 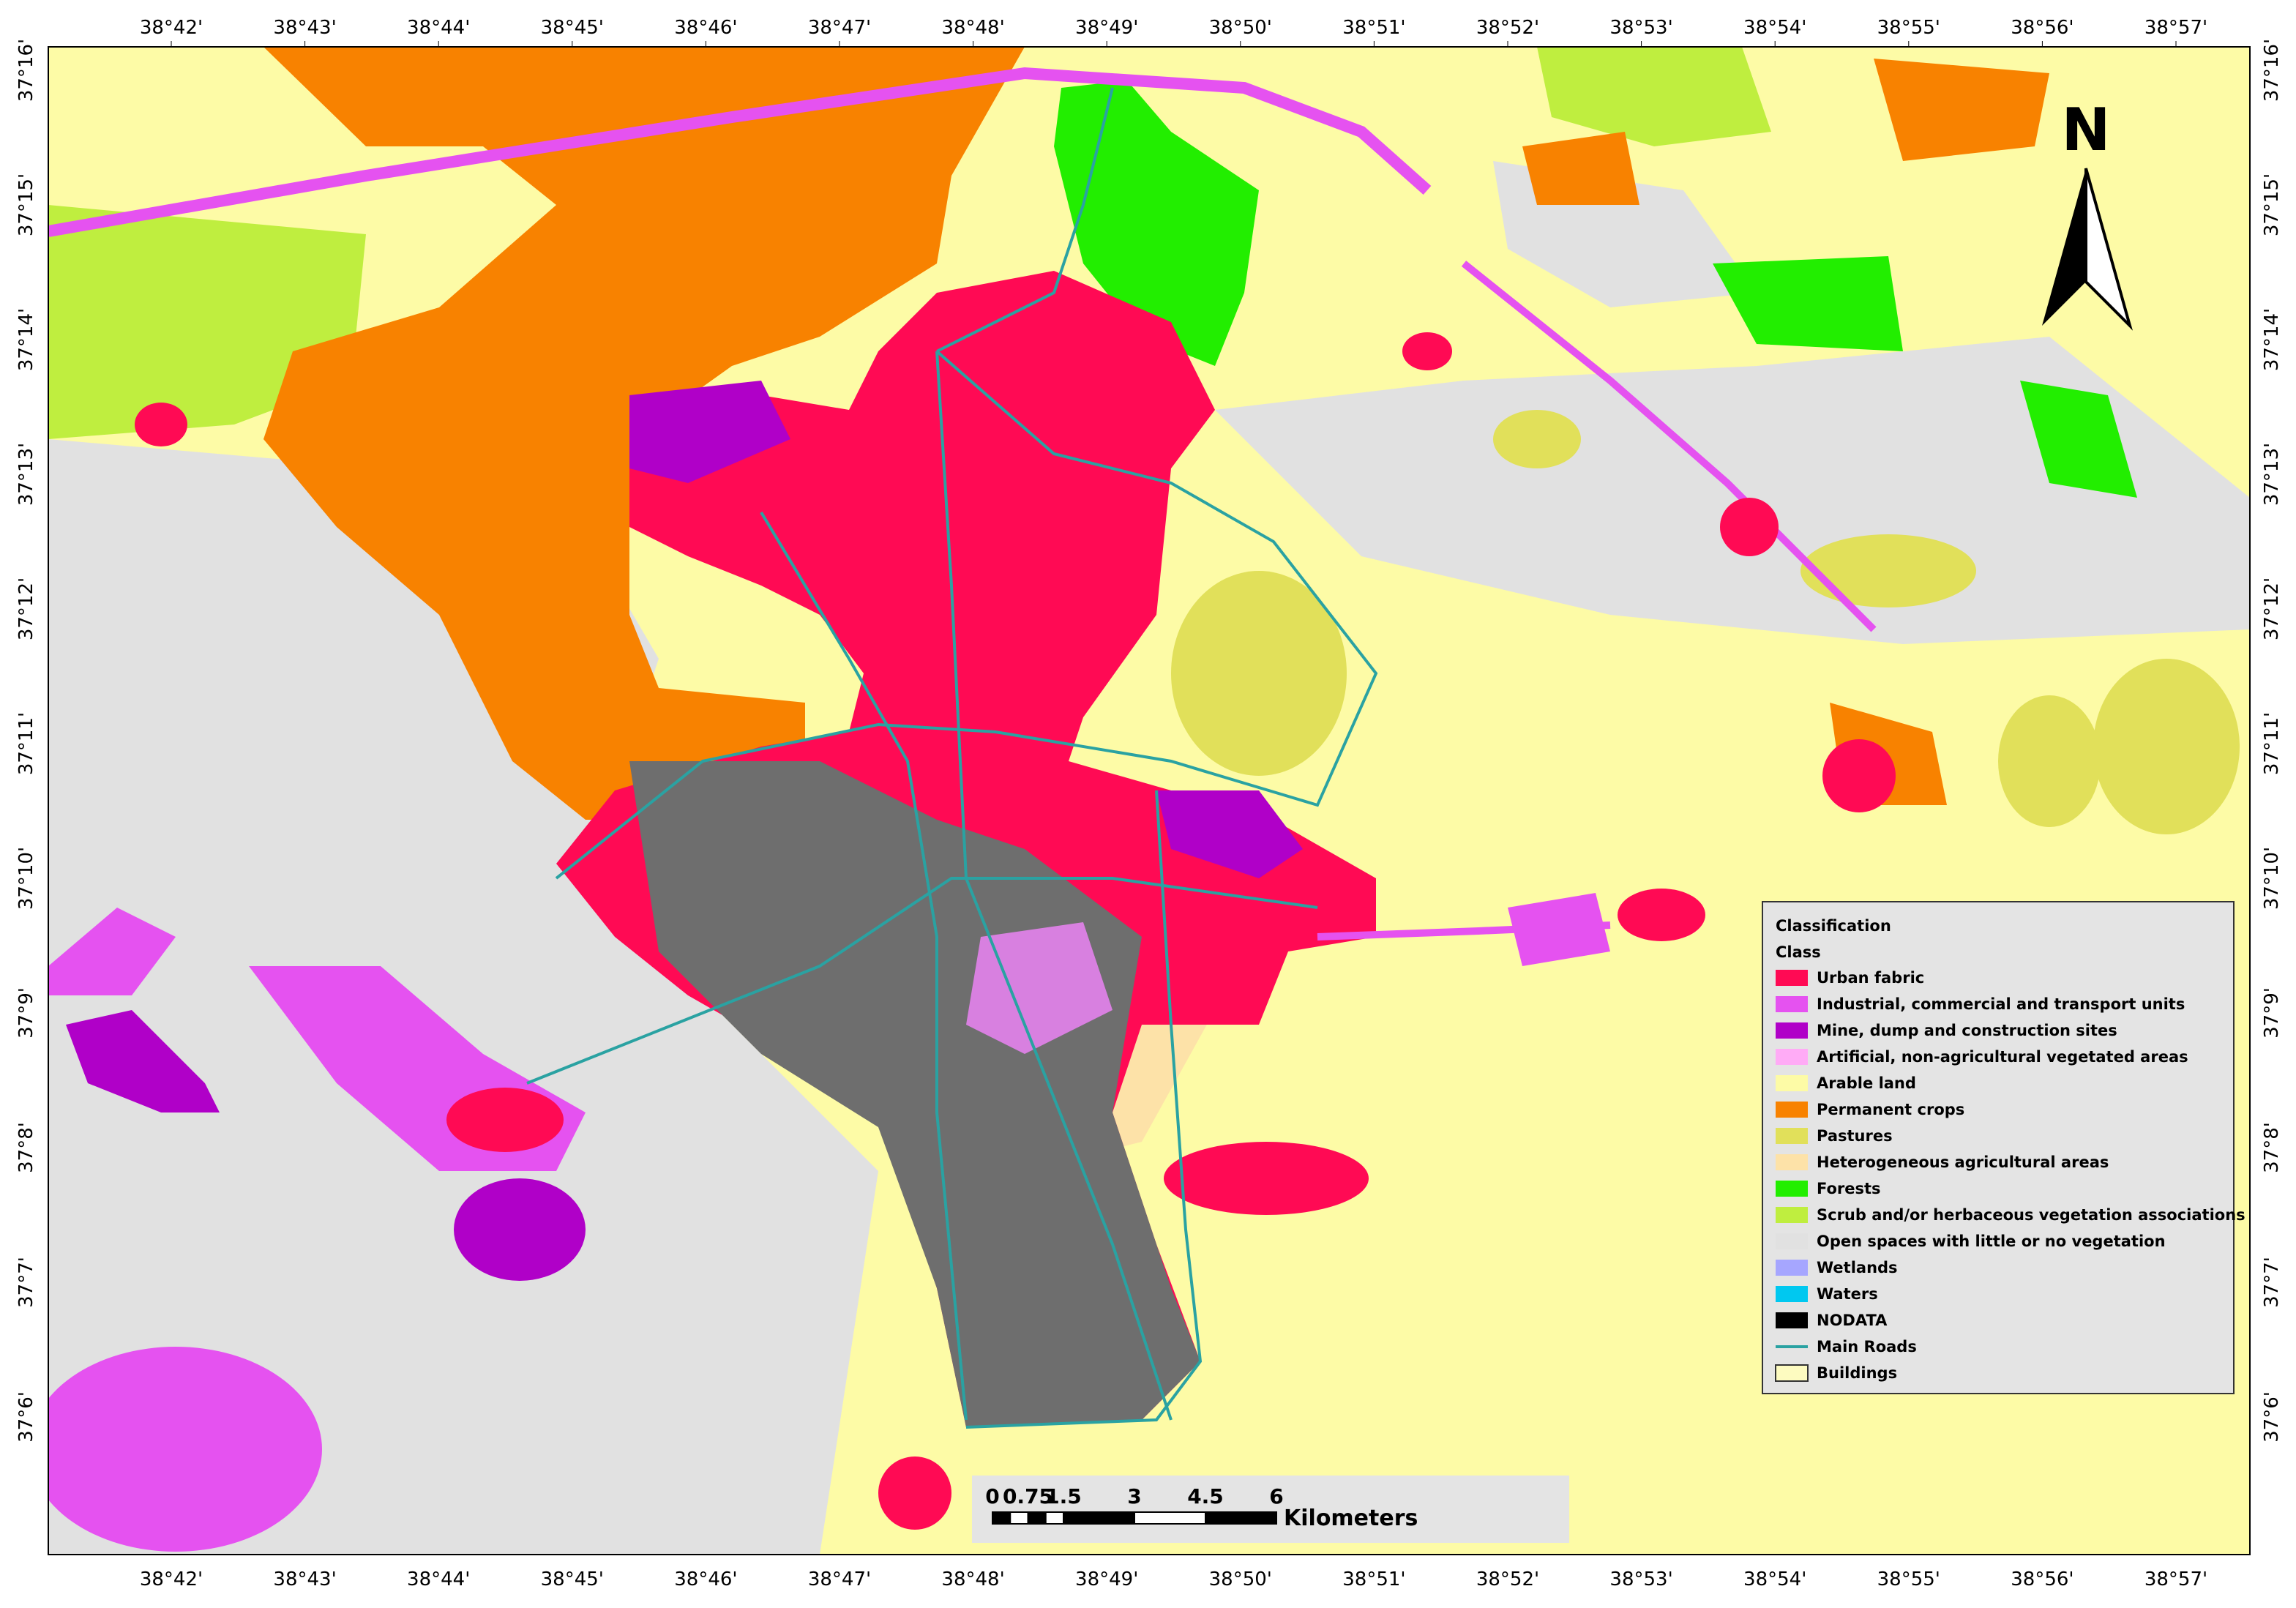 I want to click on legend-label: Main Roads, so click(x=1867, y=1346).